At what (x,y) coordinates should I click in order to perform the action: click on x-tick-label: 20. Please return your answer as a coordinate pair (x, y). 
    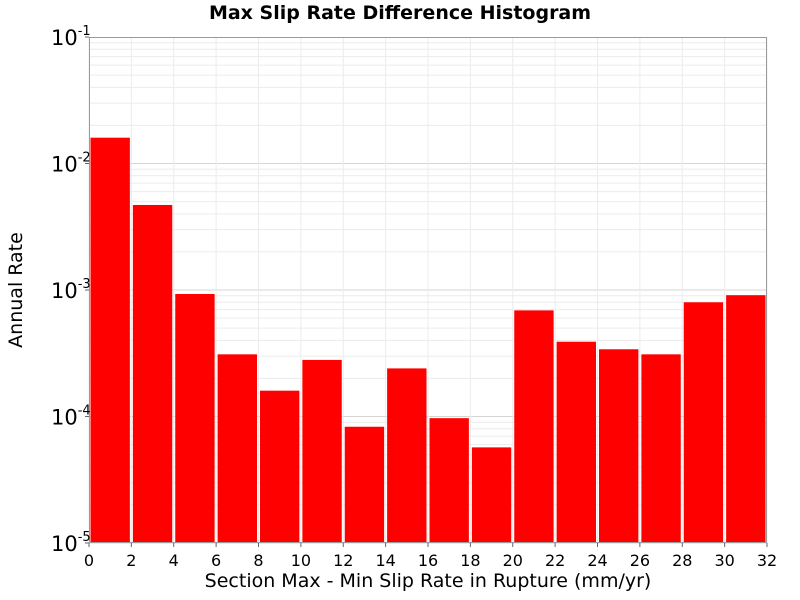
    Looking at the image, I should click on (513, 560).